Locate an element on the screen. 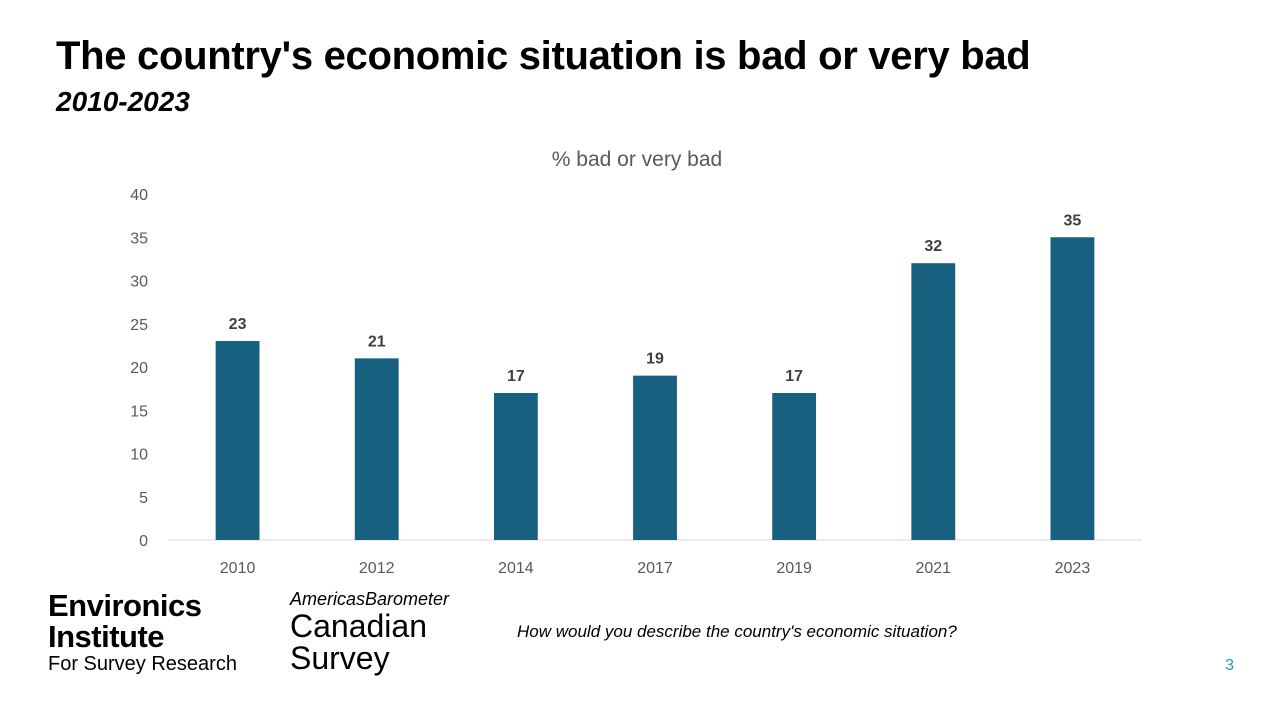 Image resolution: width=1280 pixels, height=720 pixels. slide-subtitle: 2010-2023 is located at coordinates (123, 101).